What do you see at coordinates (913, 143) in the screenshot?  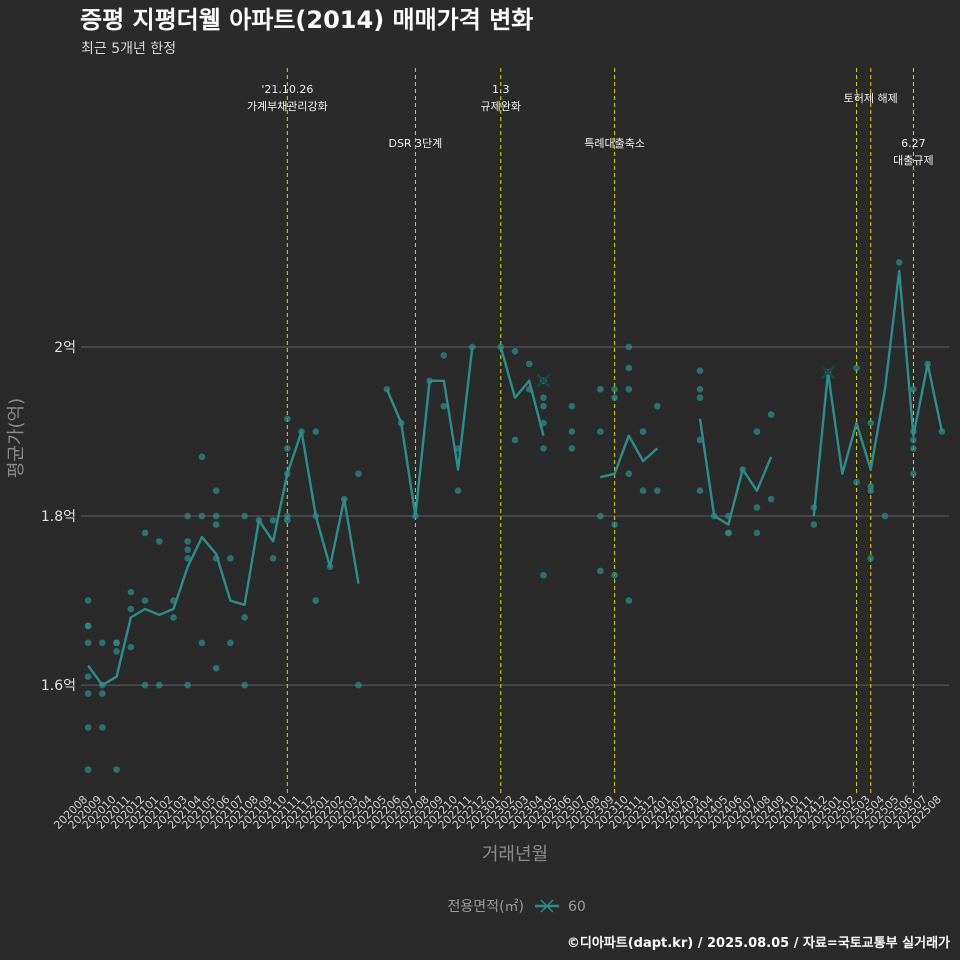 I see `event-label: 6.27` at bounding box center [913, 143].